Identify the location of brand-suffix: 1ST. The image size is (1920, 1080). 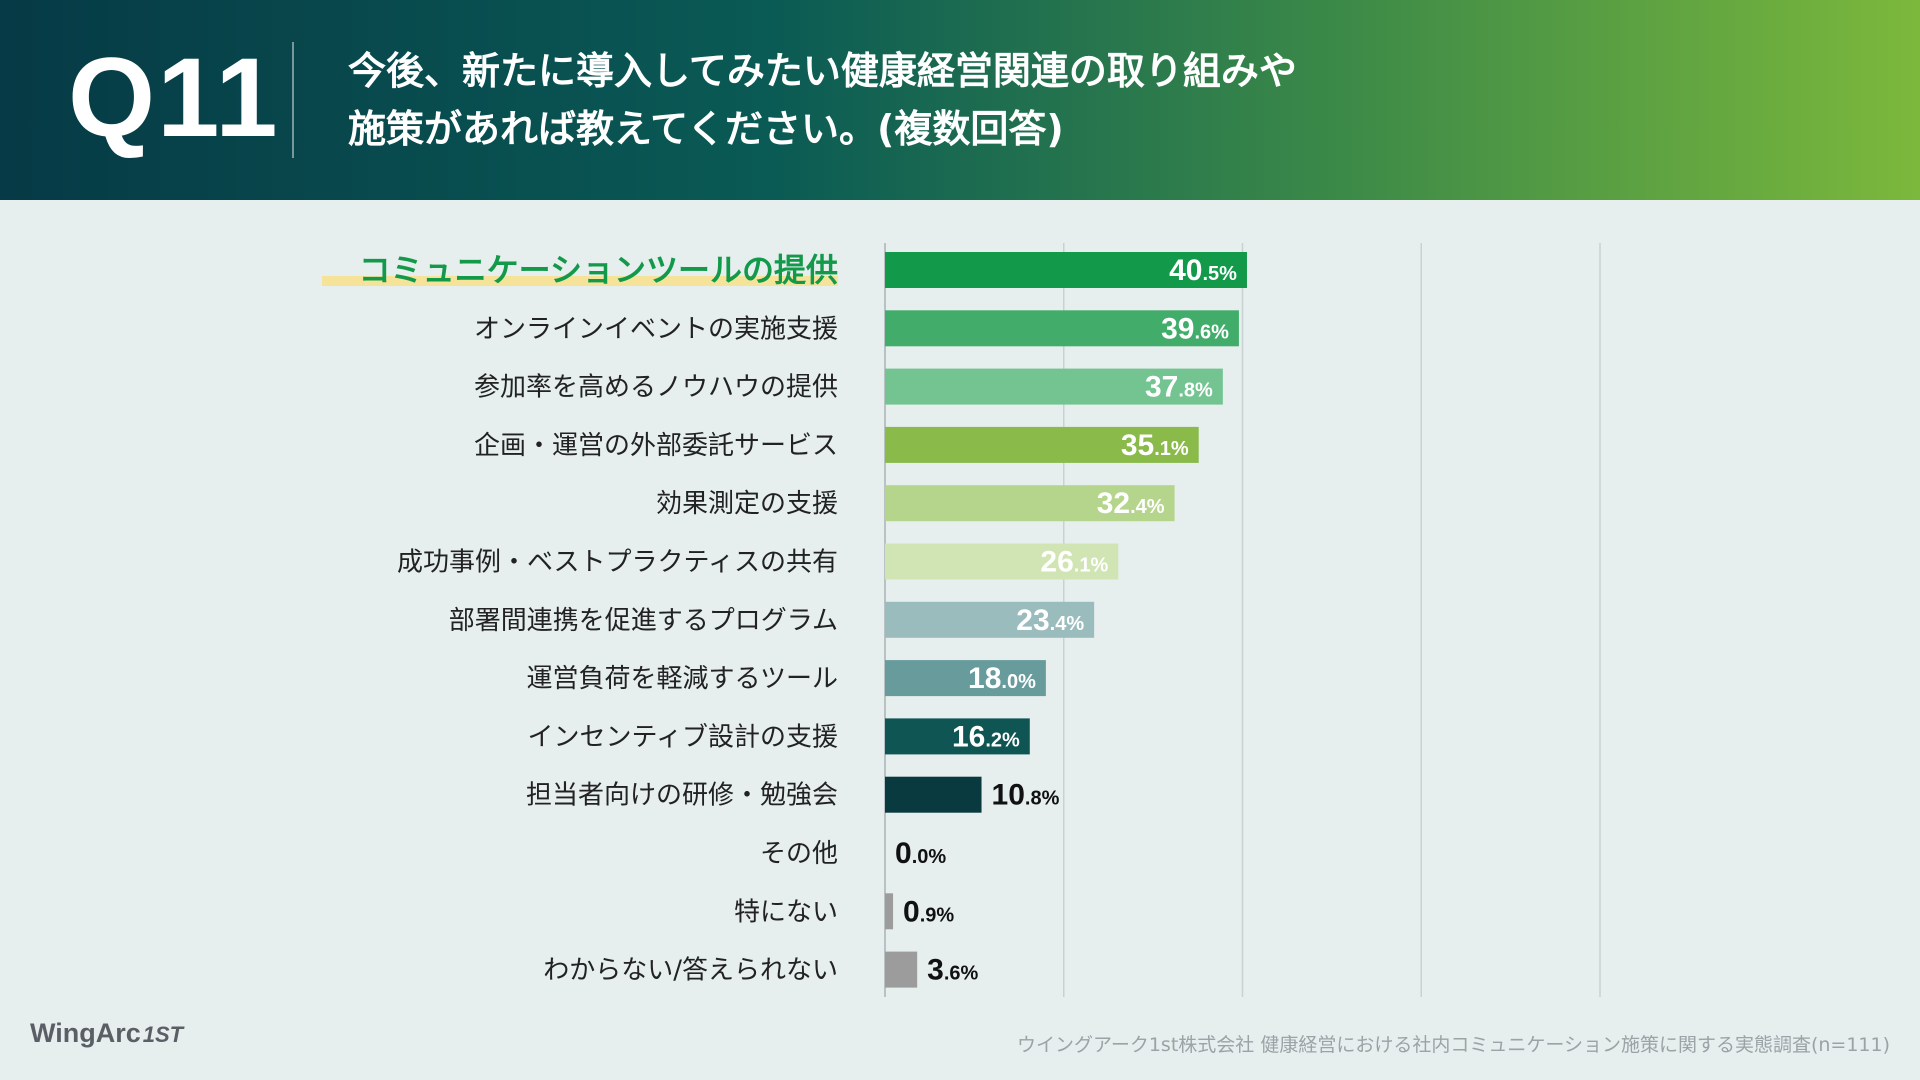
(163, 1034).